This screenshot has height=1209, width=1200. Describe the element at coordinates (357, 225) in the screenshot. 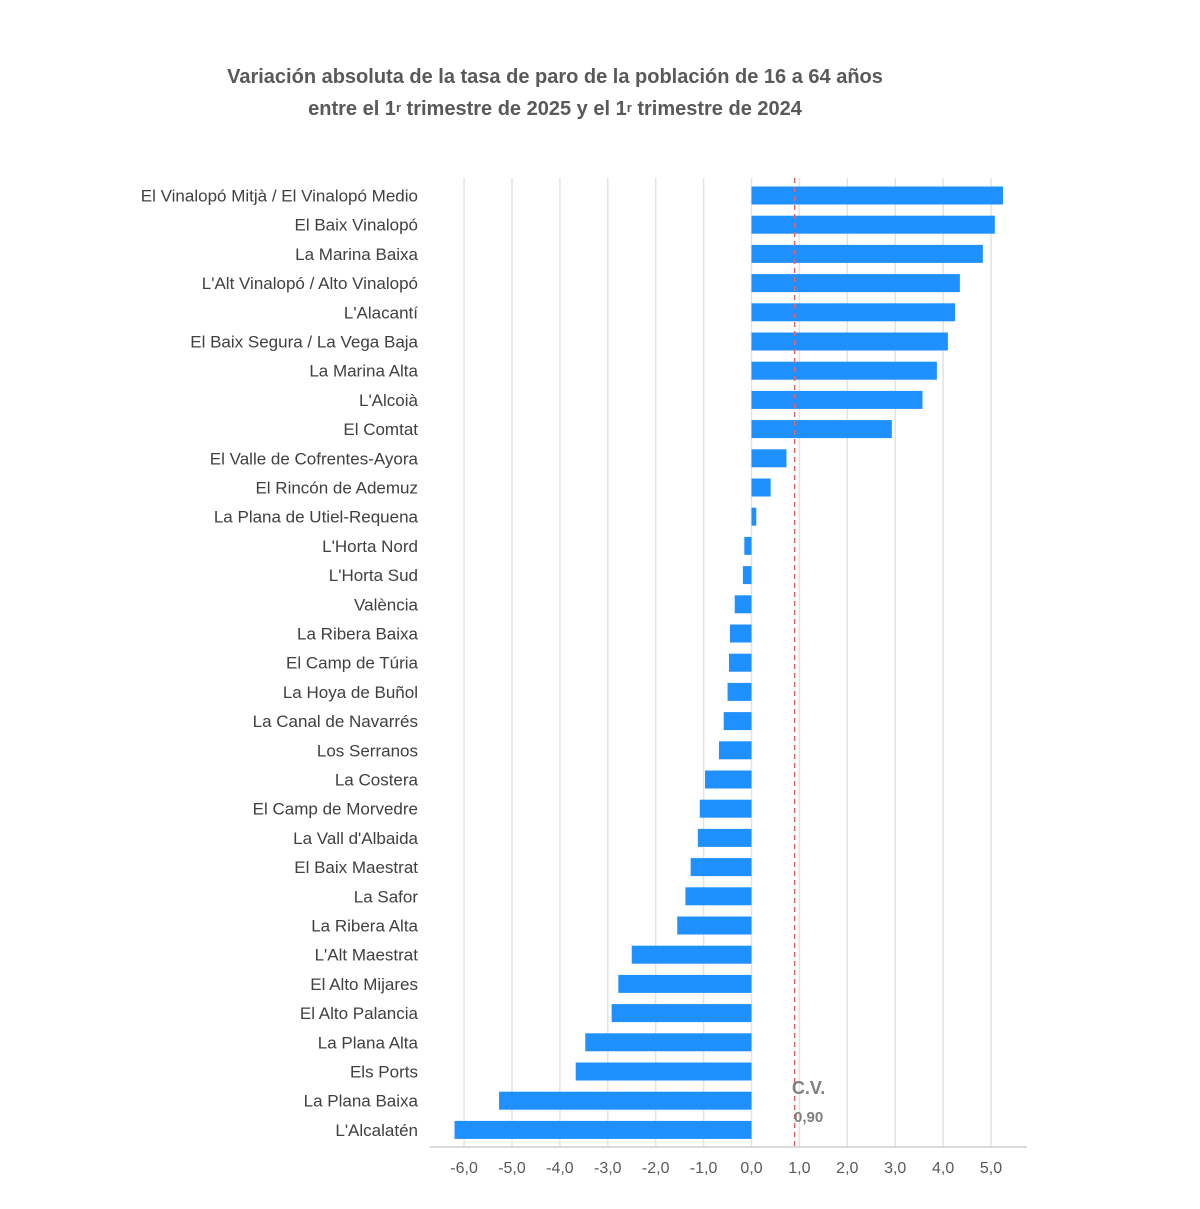

I see `category-label: El Baix Vinalopó` at that location.